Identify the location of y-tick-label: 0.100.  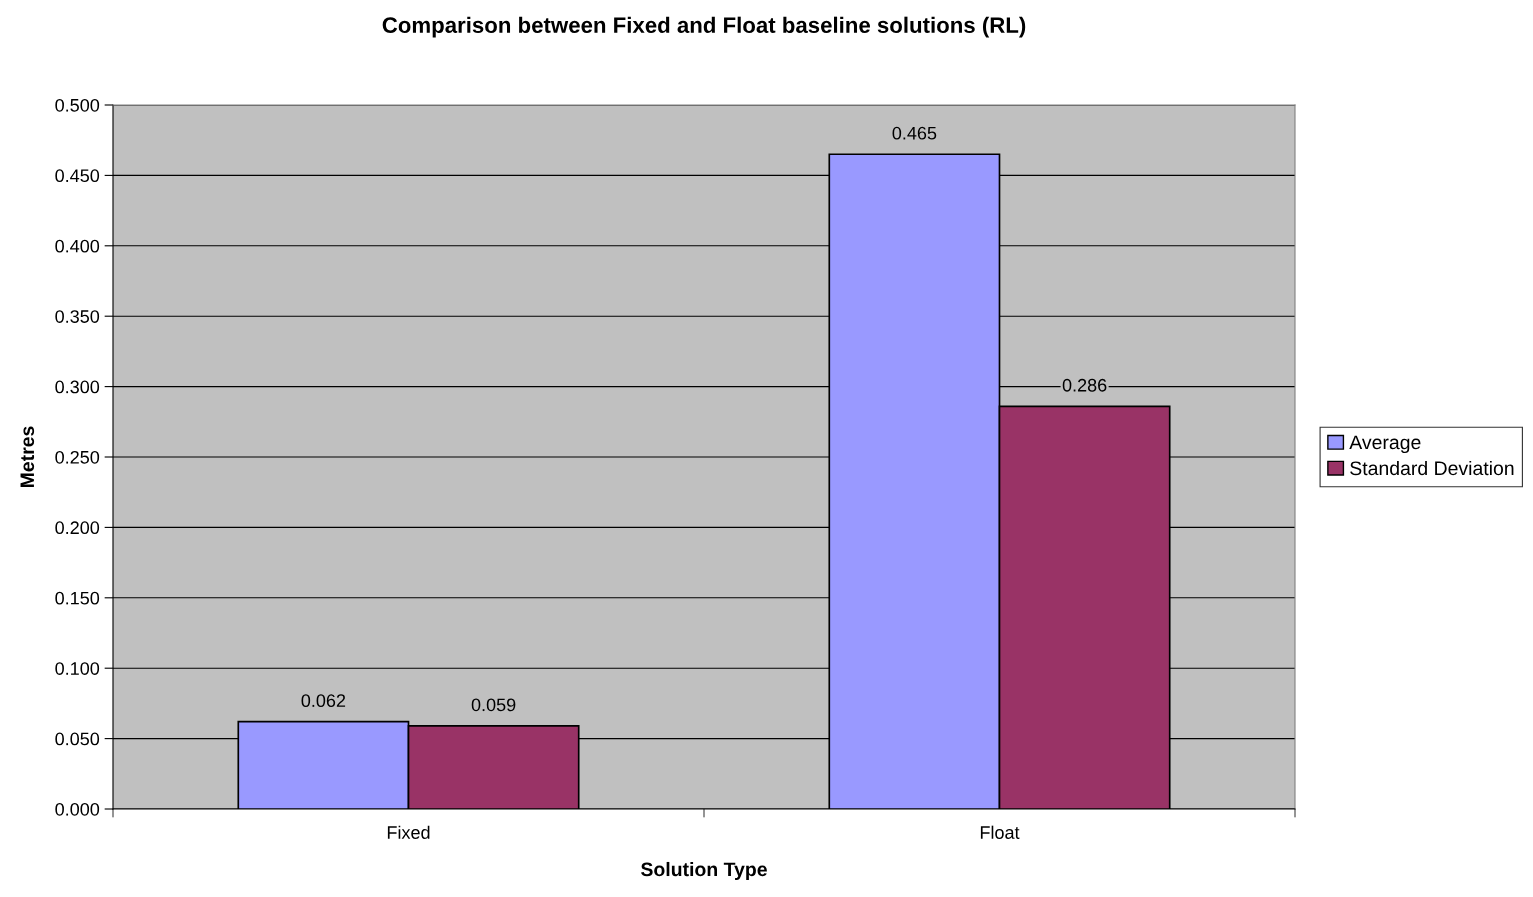
(77, 668).